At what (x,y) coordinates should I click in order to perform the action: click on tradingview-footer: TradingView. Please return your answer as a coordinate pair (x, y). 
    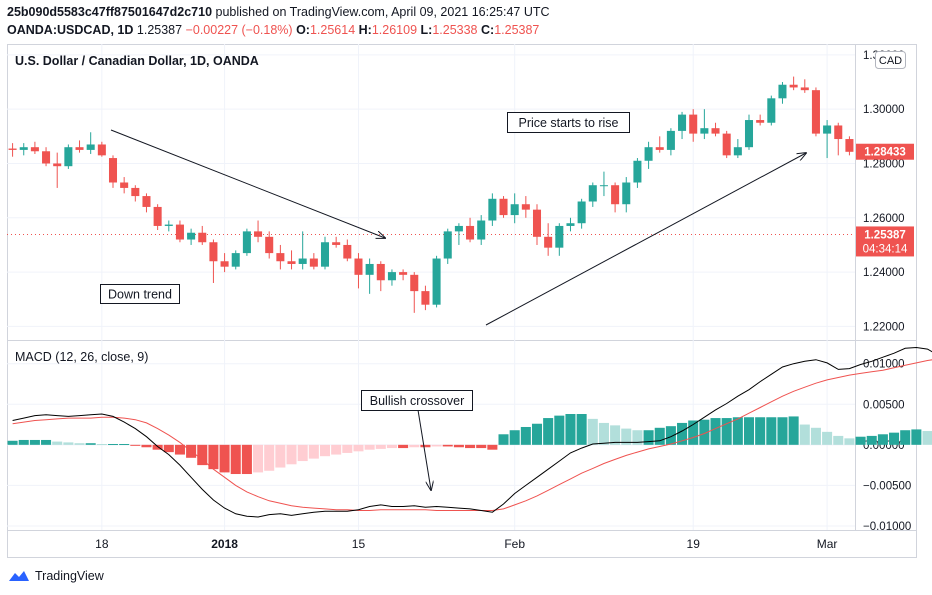
    Looking at the image, I should click on (56, 576).